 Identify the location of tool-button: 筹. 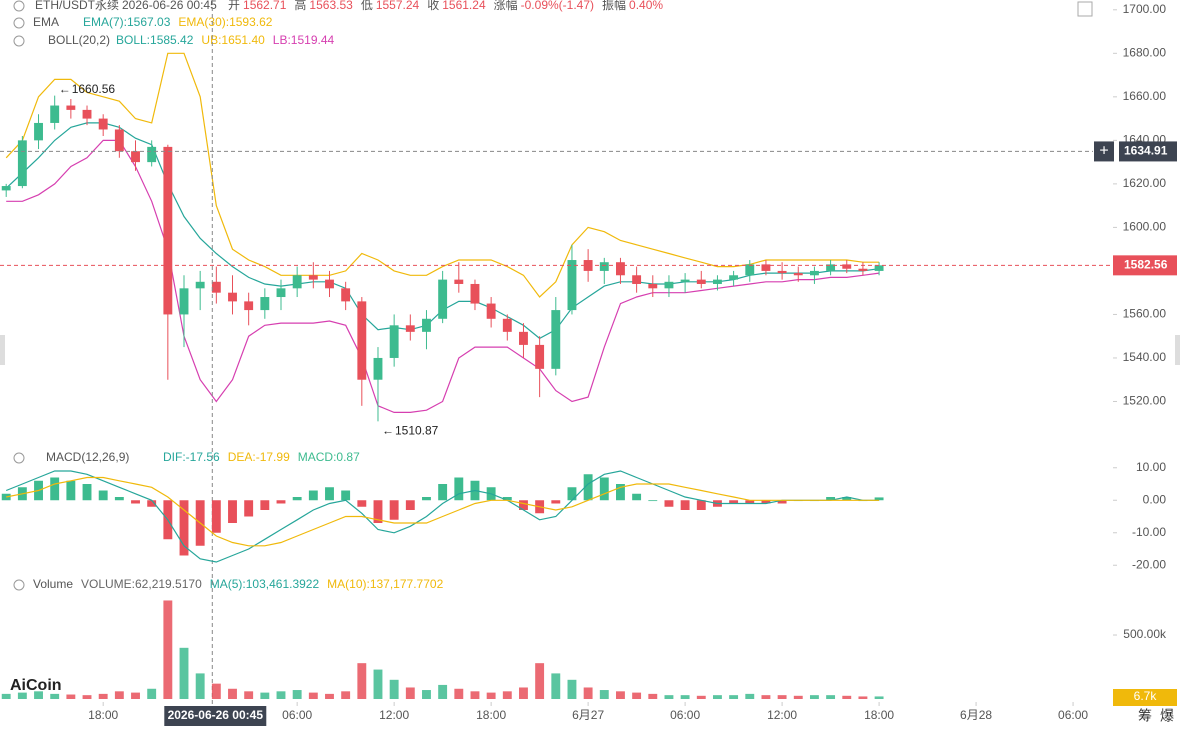
(1145, 716).